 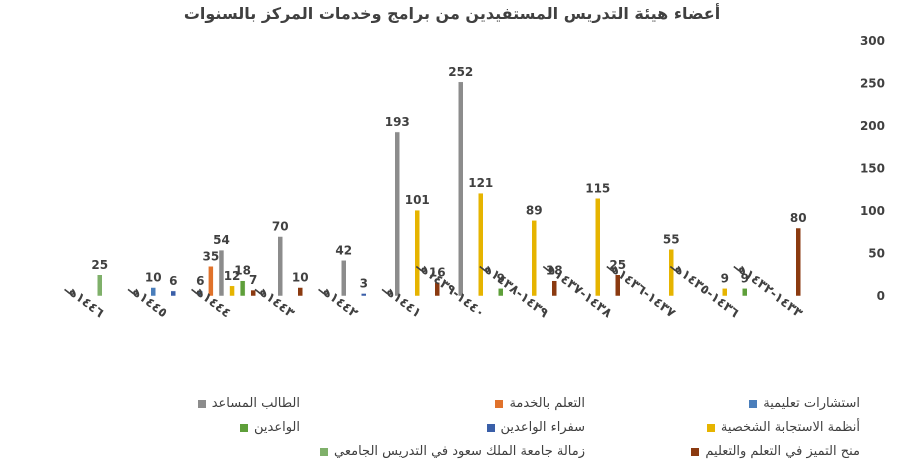 I want to click on y-axis: 0 50 100 150 200 250 300, so click(x=872, y=168).